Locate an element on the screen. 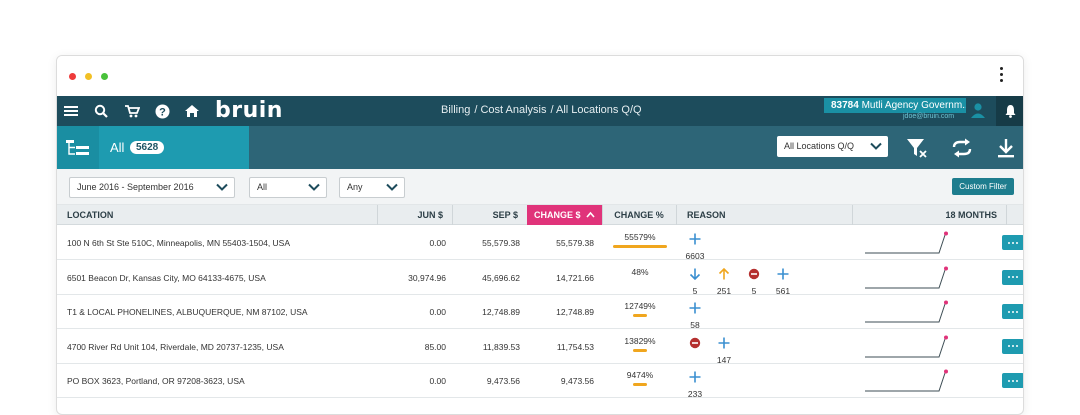 The width and height of the screenshot is (1080, 415). reason-count: 58 is located at coordinates (695, 325).